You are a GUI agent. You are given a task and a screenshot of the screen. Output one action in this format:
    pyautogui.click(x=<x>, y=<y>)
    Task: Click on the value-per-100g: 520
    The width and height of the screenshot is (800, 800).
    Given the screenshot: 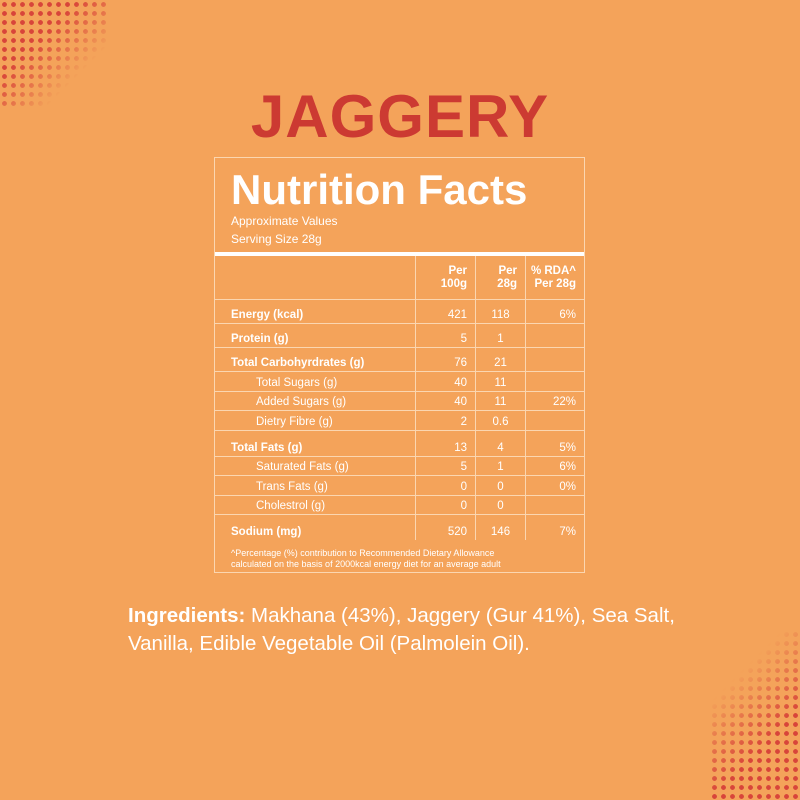 What is the action you would take?
    pyautogui.click(x=445, y=527)
    